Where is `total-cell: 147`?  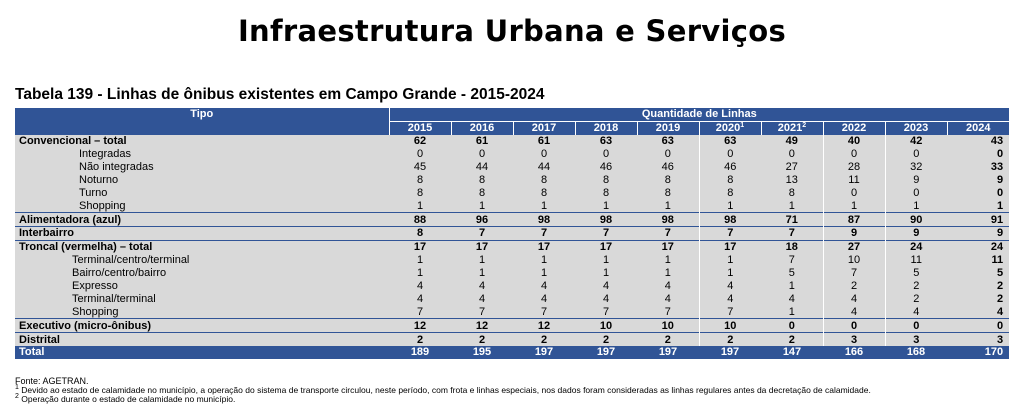
total-cell: 147 is located at coordinates (792, 352).